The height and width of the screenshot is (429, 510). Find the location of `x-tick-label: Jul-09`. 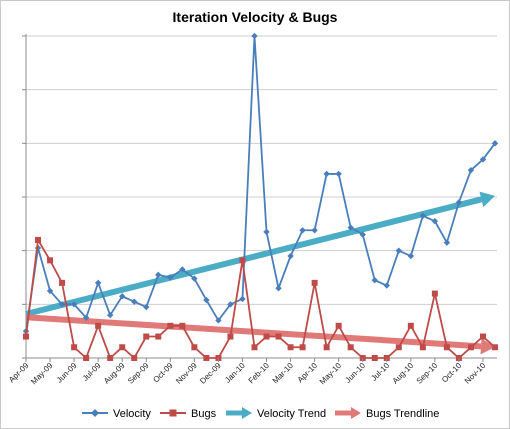

x-tick-label: Jul-09 is located at coordinates (92, 372).